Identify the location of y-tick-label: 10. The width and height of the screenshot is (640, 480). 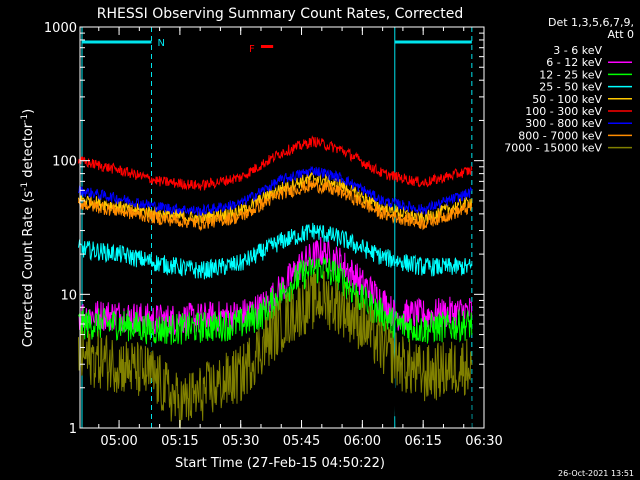
(68, 295).